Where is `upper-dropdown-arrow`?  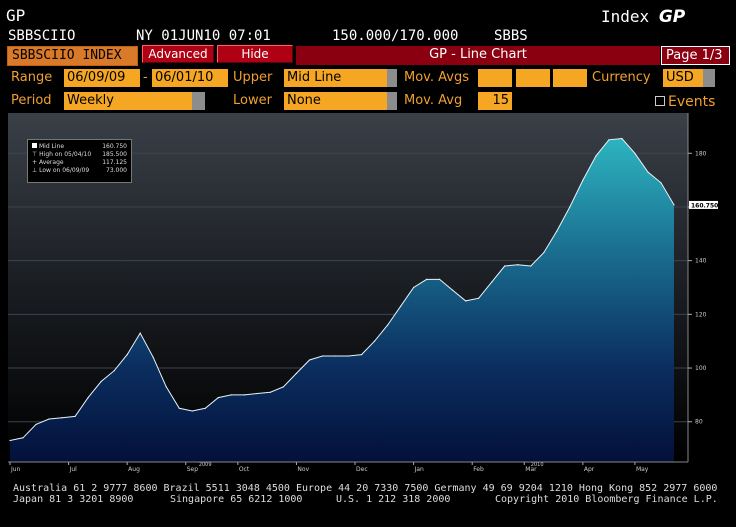
upper-dropdown-arrow is located at coordinates (392, 78).